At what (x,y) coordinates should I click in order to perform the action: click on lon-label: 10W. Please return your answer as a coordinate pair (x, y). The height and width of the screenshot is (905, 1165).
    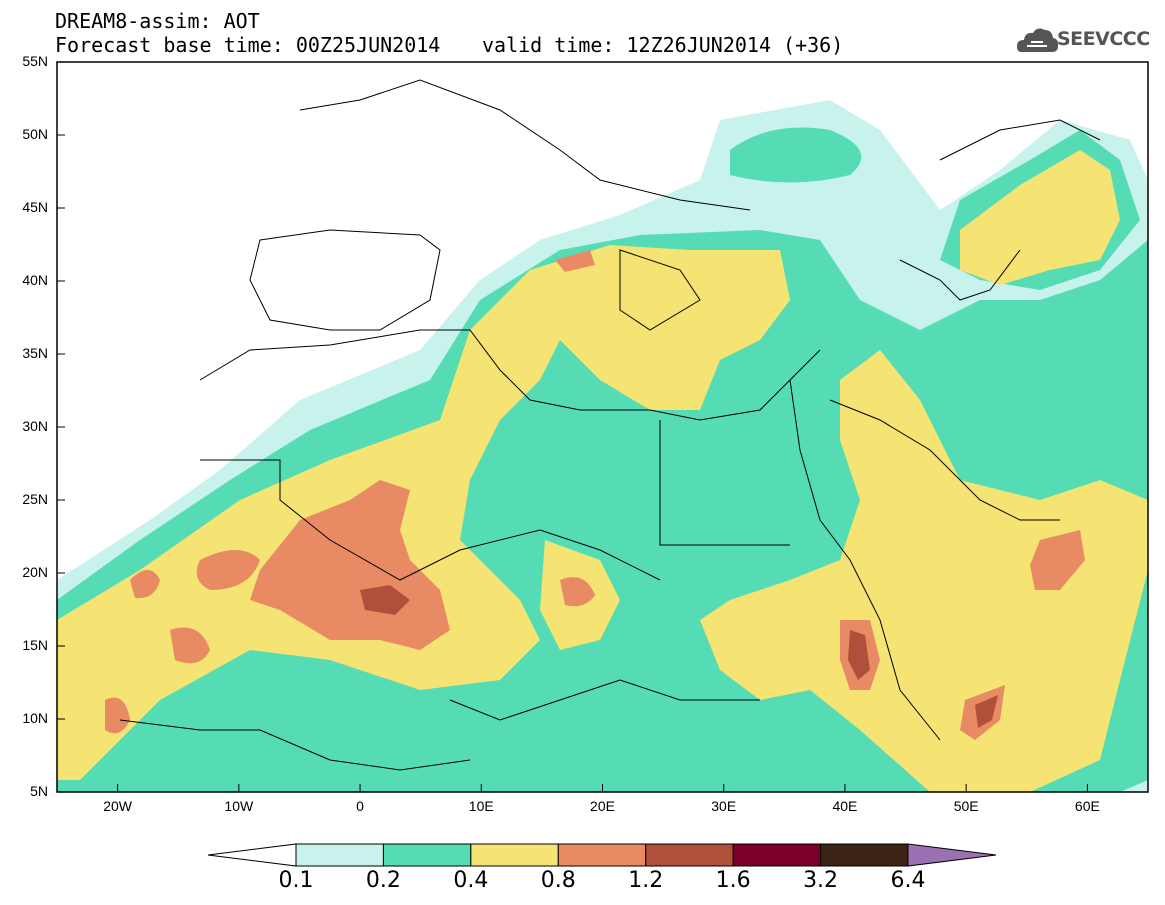
    Looking at the image, I should click on (239, 806).